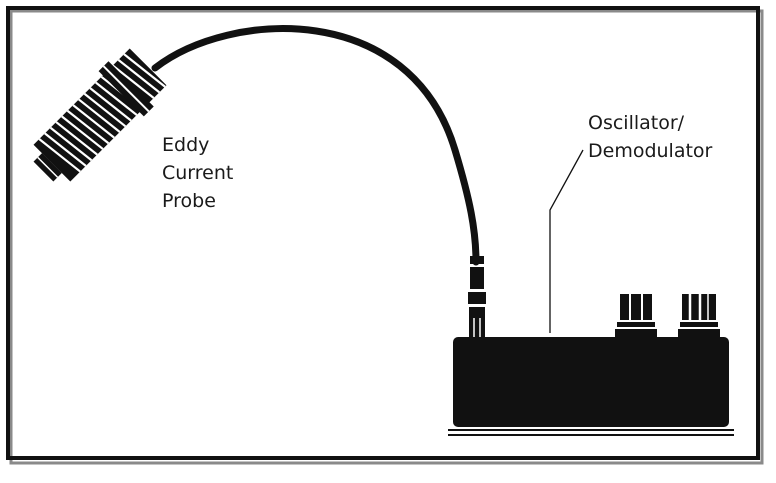 This screenshot has width=776, height=483. I want to click on leader-line, so click(566, 241).